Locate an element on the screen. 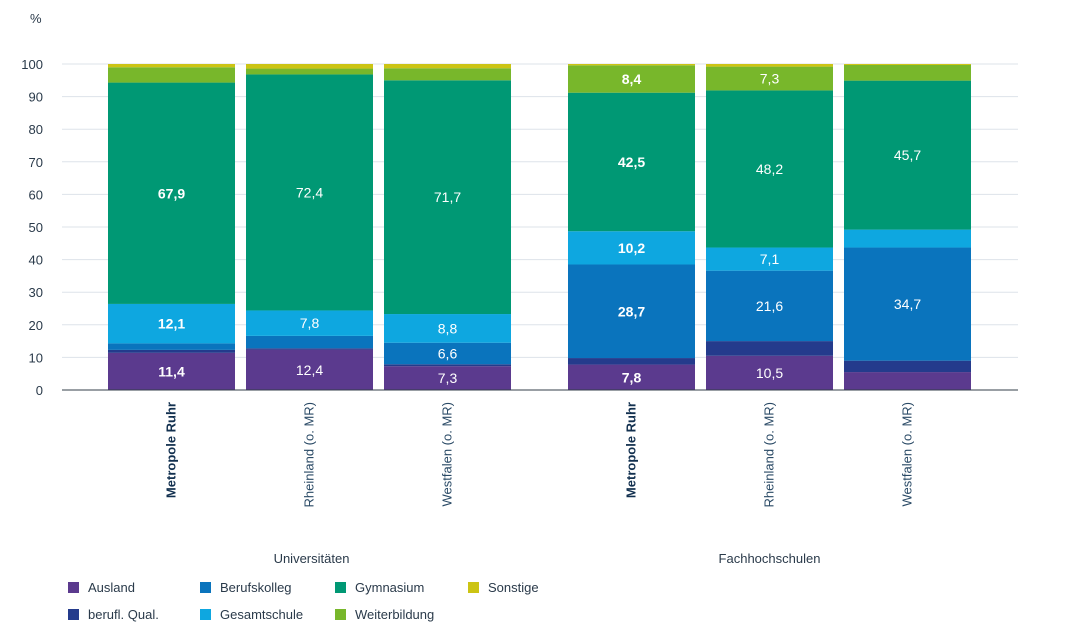 The height and width of the screenshot is (632, 1080). data-label: 28,7 is located at coordinates (631, 311).